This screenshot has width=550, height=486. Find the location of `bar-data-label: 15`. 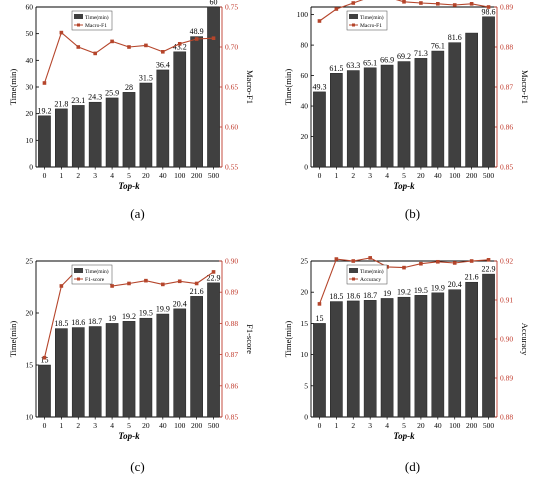

bar-data-label: 15 is located at coordinates (319, 318).